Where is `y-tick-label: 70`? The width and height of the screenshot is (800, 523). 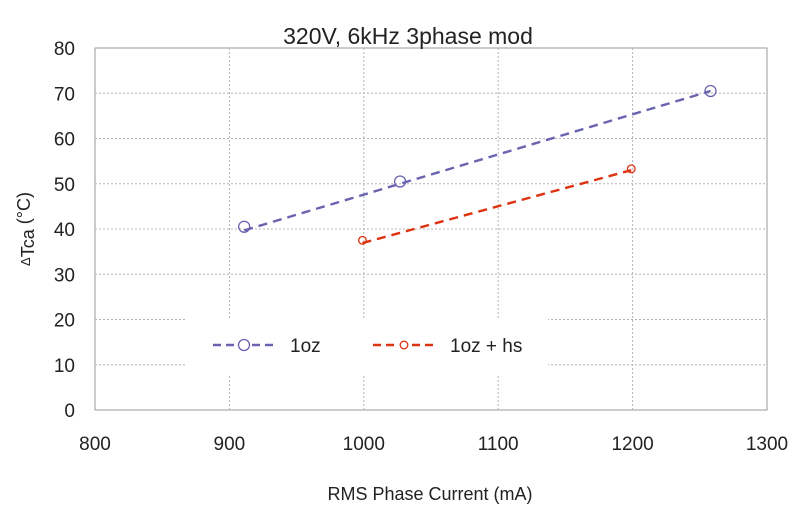
y-tick-label: 70 is located at coordinates (64, 94).